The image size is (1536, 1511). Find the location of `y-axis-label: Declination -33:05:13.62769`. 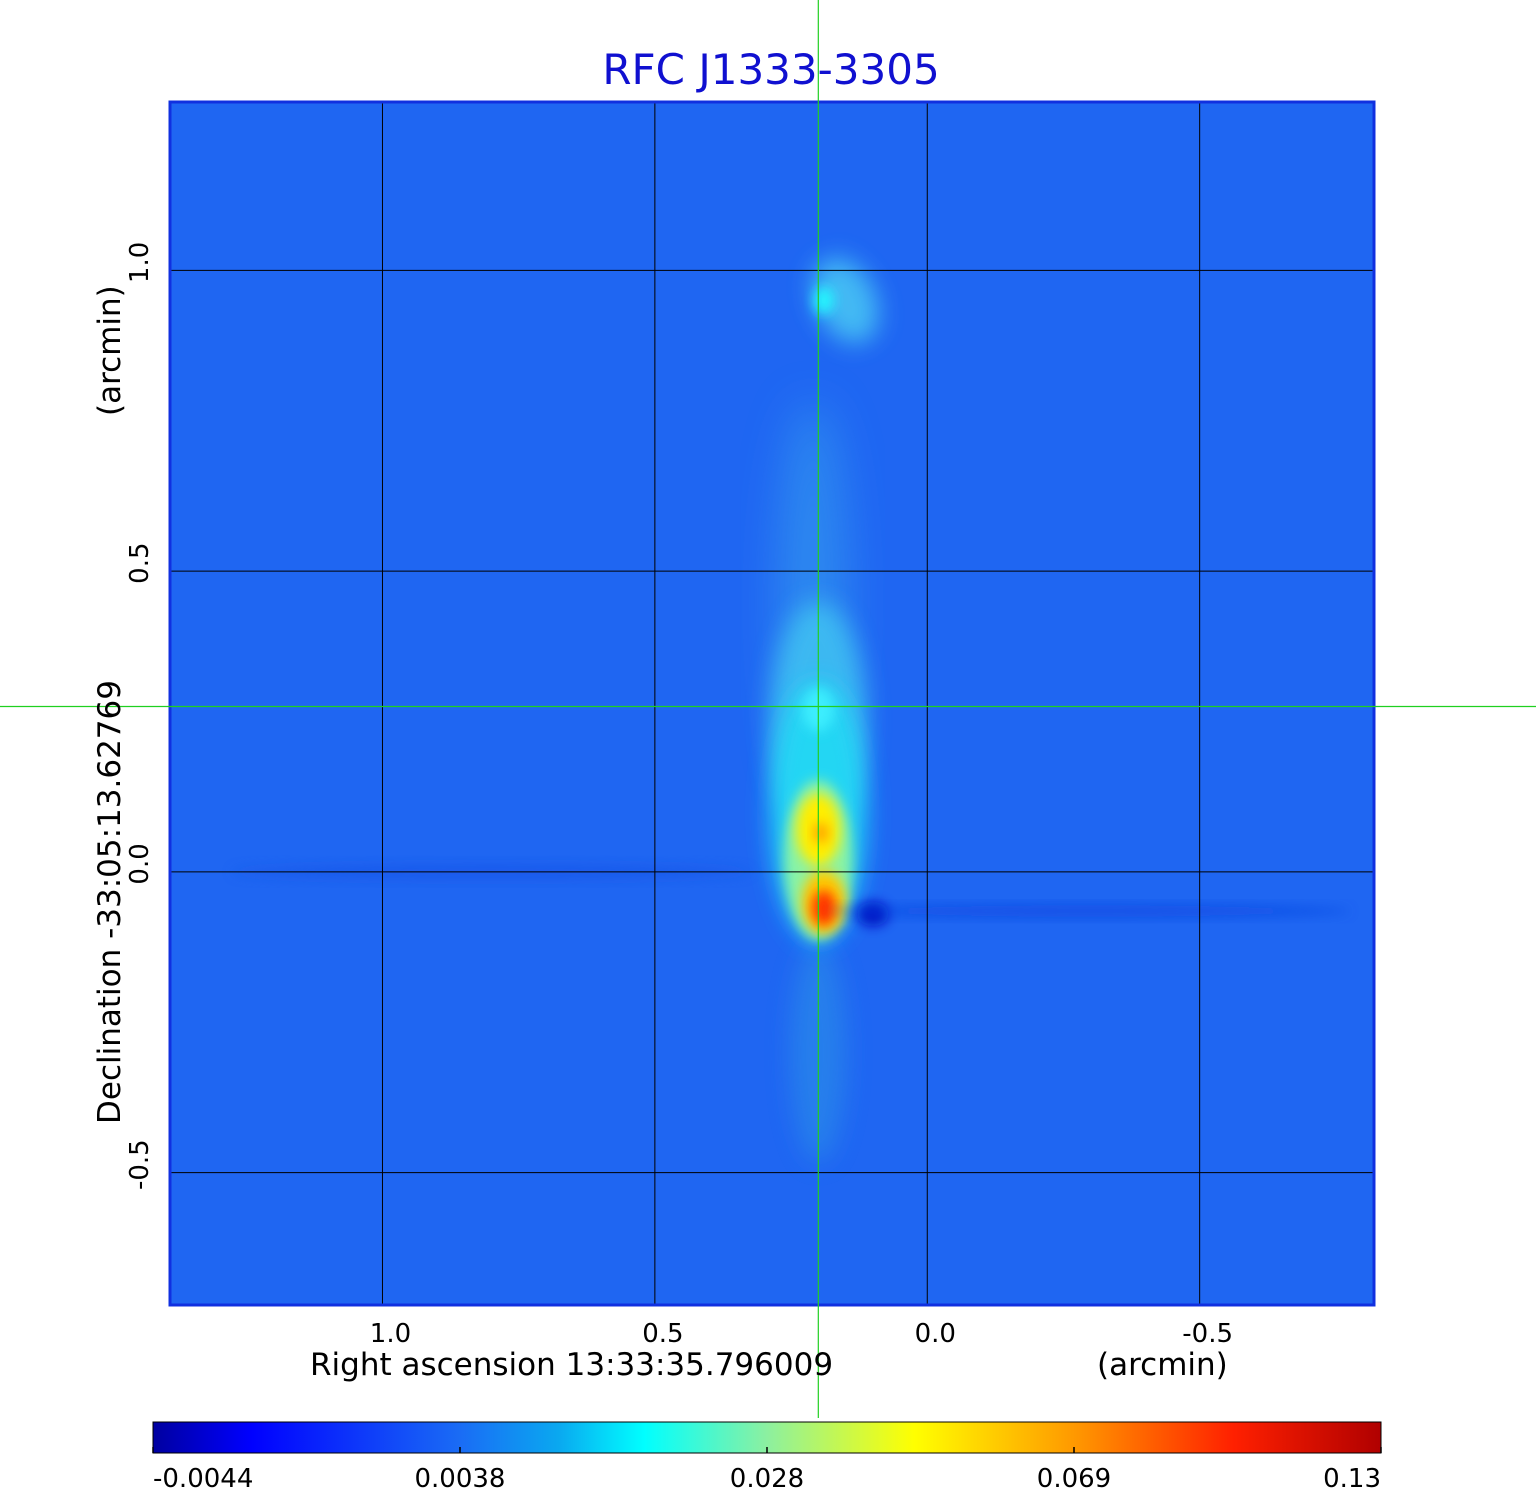

y-axis-label: Declination -33:05:13.62769 is located at coordinates (110, 902).